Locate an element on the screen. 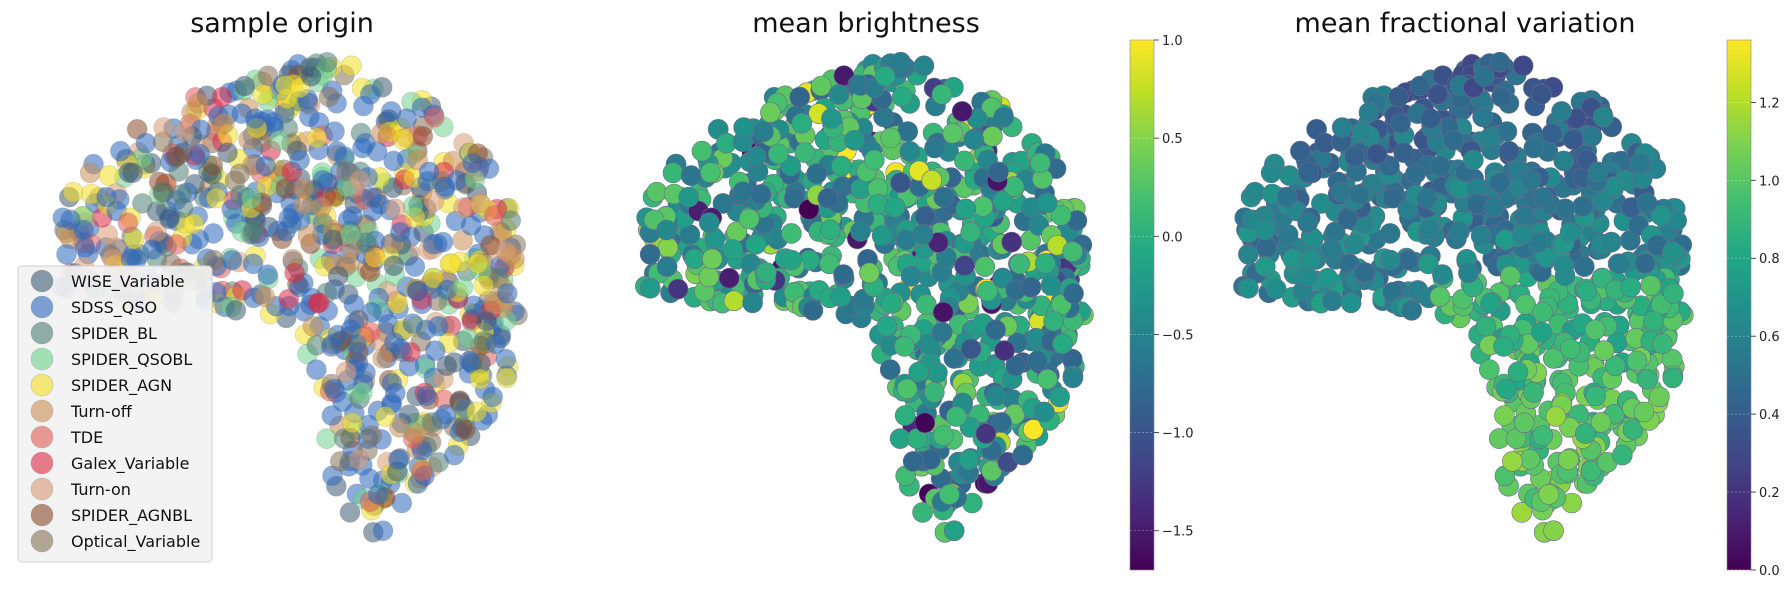  colorbar-gradient is located at coordinates (1142, 305).